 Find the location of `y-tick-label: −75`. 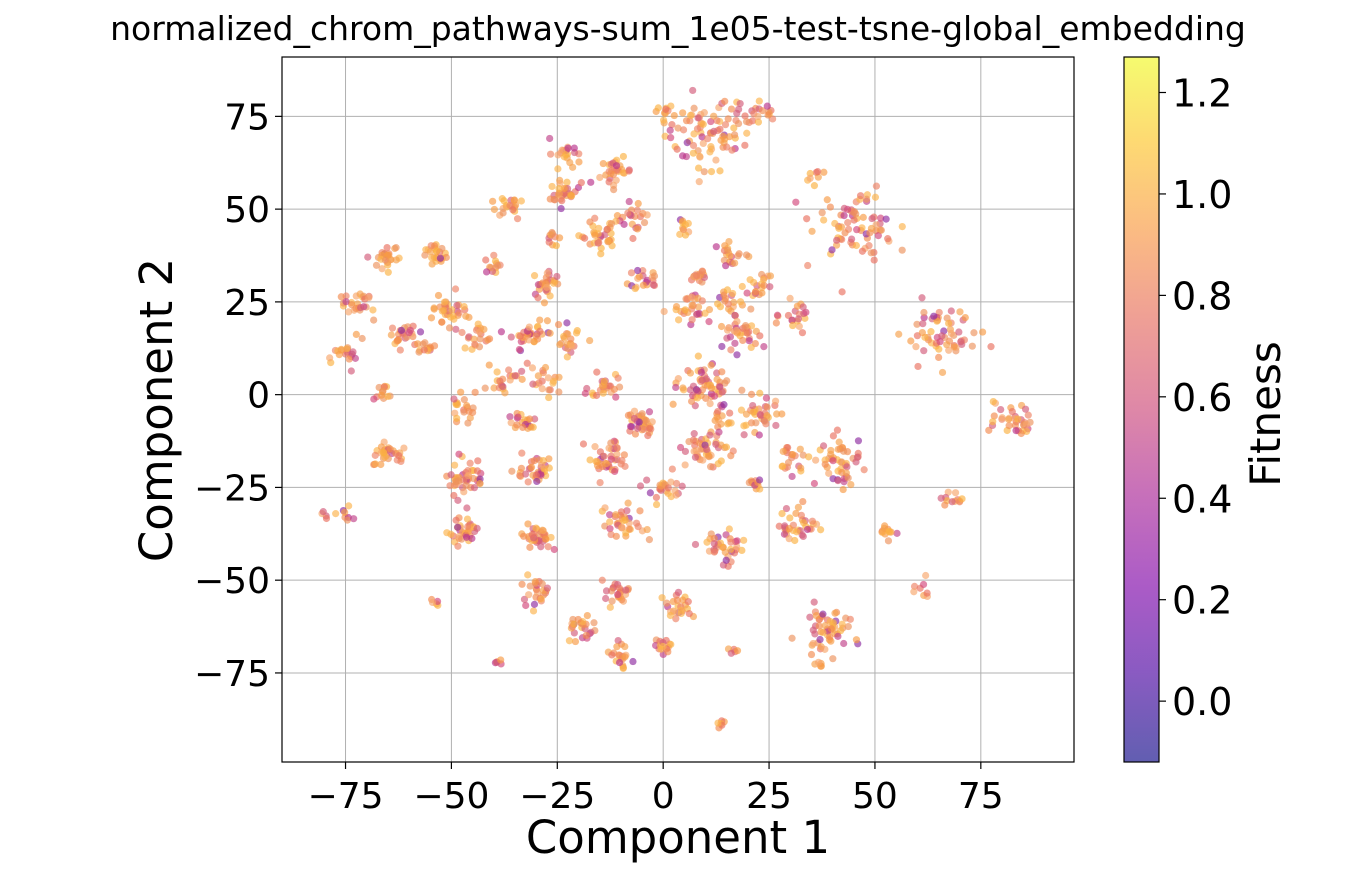

y-tick-label: −75 is located at coordinates (232, 674).